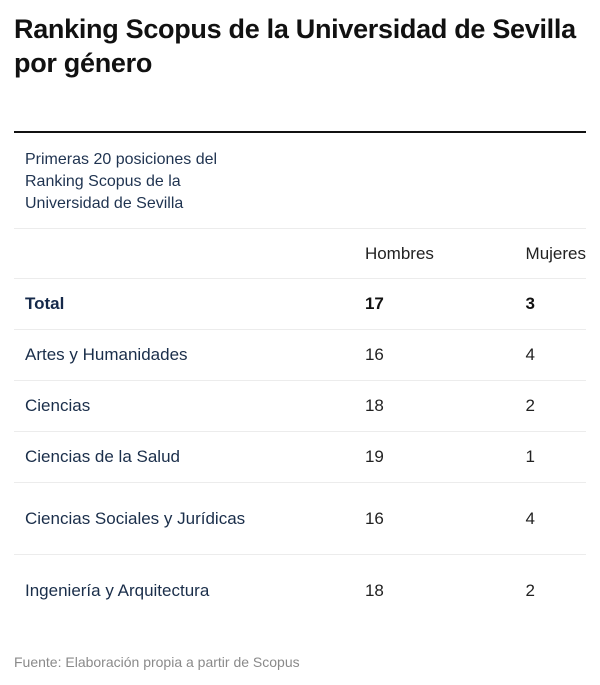 The height and width of the screenshot is (685, 600). What do you see at coordinates (374, 303) in the screenshot?
I see `row-hombres: 17` at bounding box center [374, 303].